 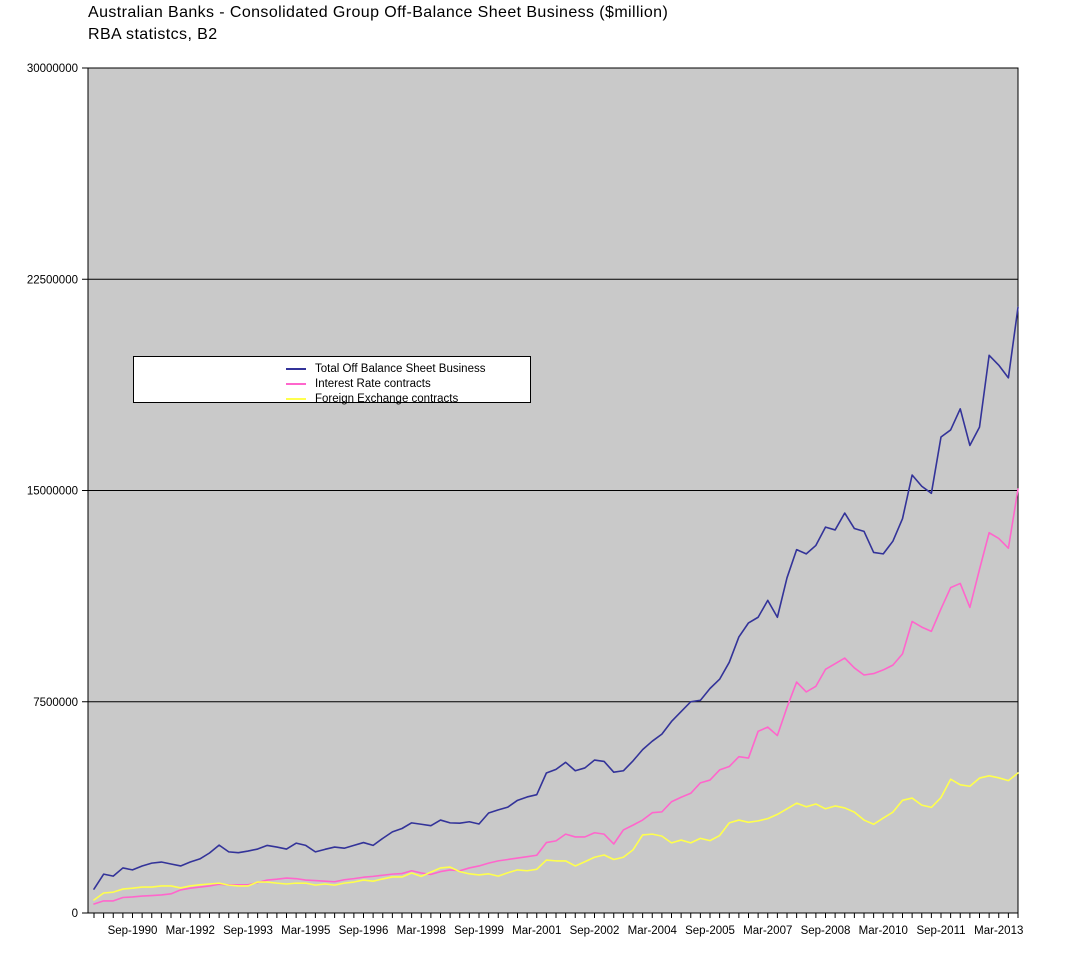 I want to click on chart-subtitle: RBA statistcs, B2, so click(x=153, y=34).